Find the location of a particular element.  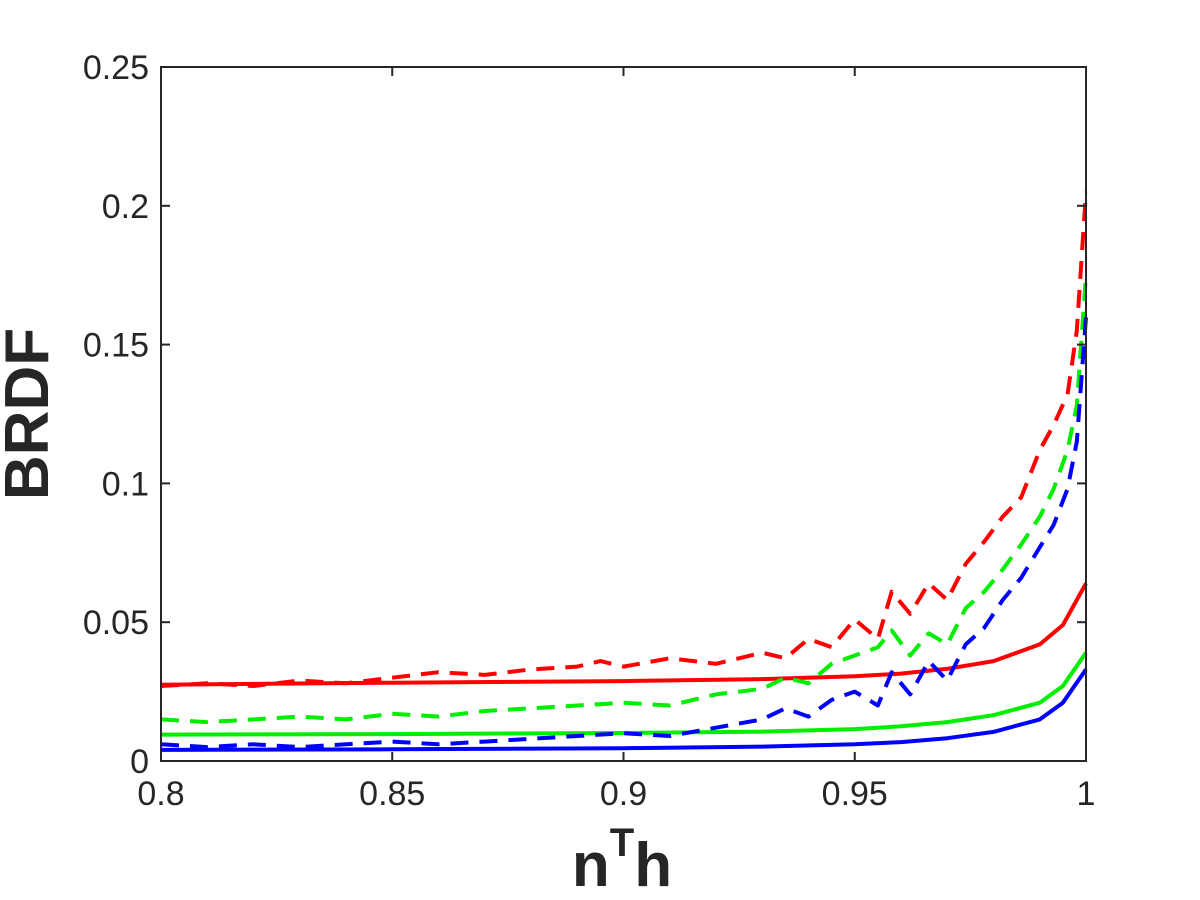

y-axis-title: BRDF is located at coordinates (31, 414).